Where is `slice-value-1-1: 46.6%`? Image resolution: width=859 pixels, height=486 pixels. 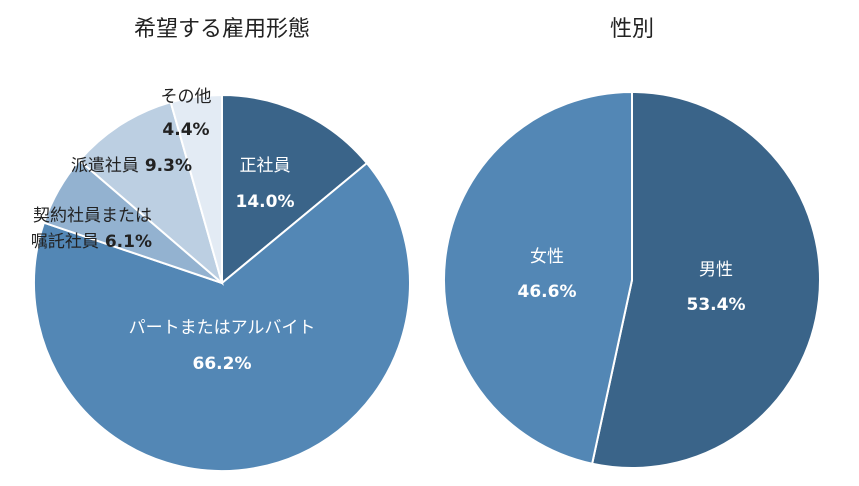 slice-value-1-1: 46.6% is located at coordinates (547, 292).